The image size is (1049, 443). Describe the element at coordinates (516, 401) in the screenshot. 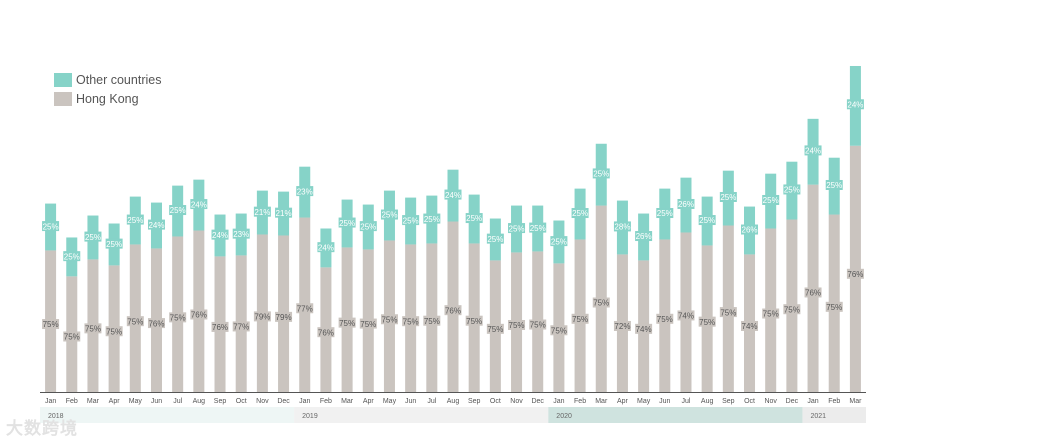

I see `x-tick-label-22: Nov` at that location.